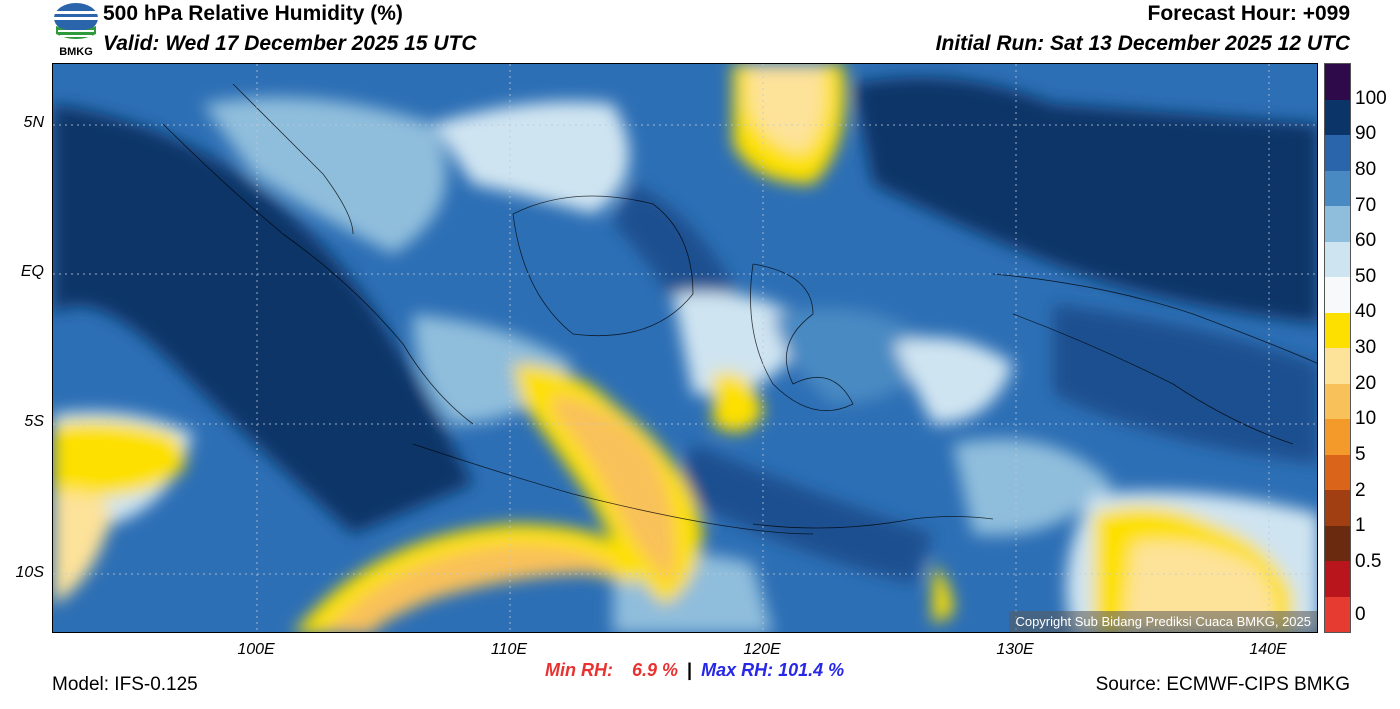 The image size is (1400, 709). I want to click on lat-tick-5s: 5S, so click(34, 421).